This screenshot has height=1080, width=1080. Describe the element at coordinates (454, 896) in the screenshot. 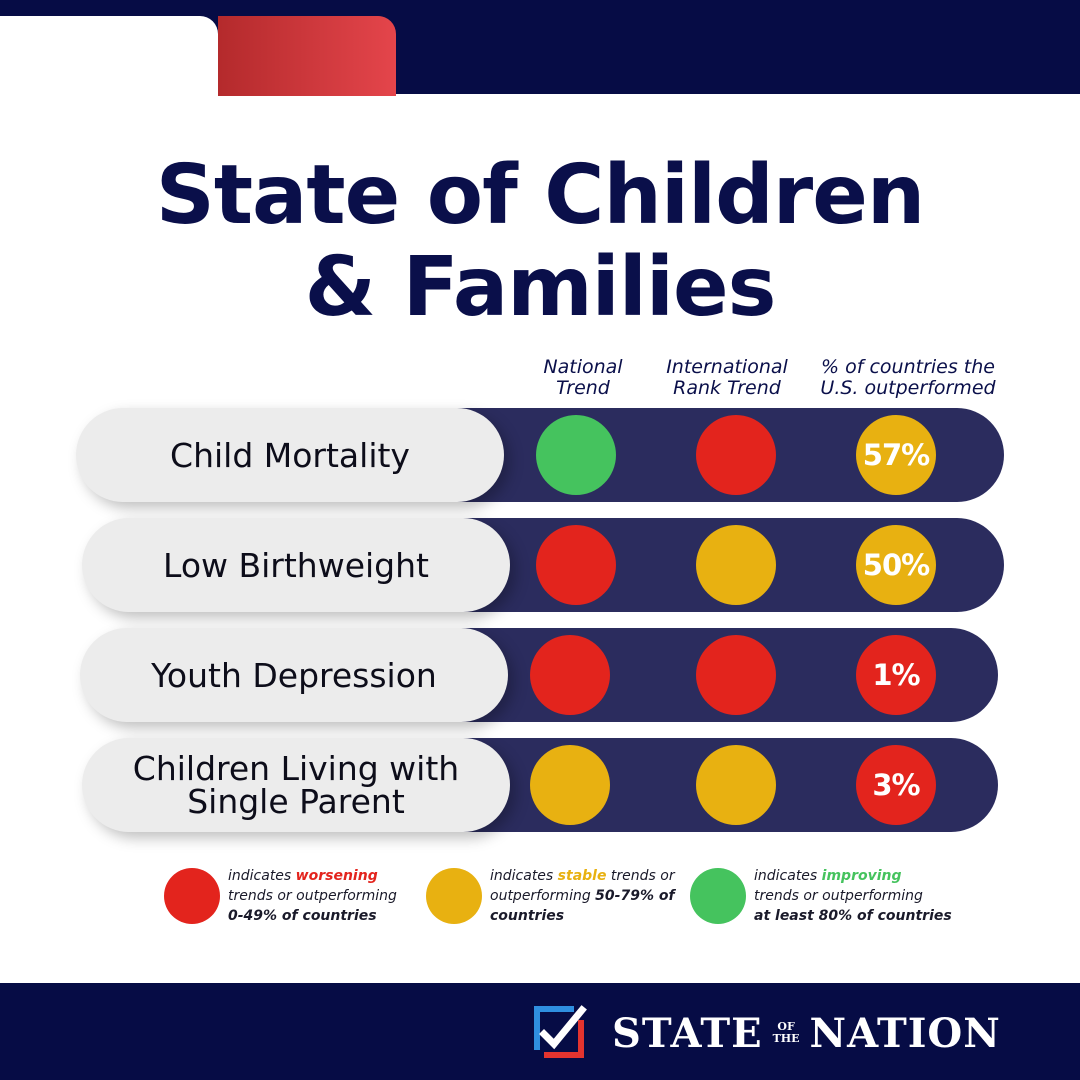

I see `legend-yellow-dot` at that location.